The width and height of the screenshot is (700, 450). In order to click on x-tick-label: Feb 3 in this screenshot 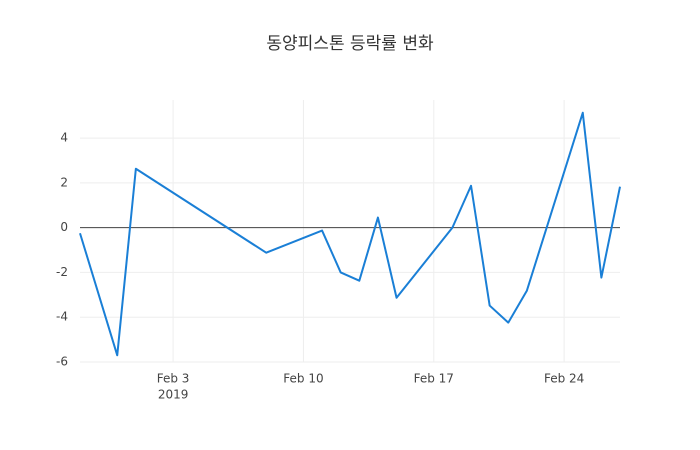, I will do `click(173, 379)`.